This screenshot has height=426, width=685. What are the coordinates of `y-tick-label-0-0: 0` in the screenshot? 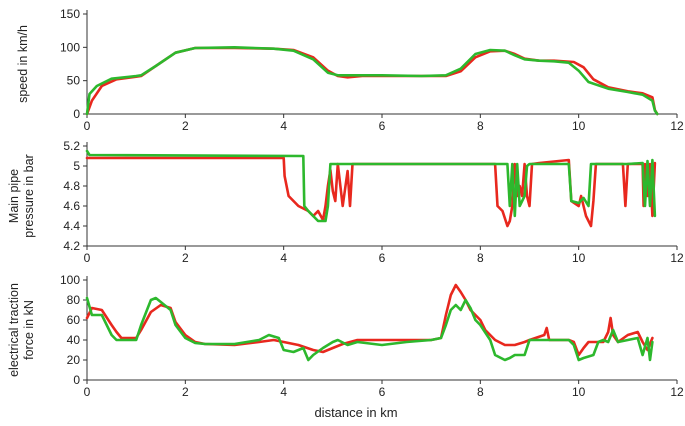 It's located at (76, 114).